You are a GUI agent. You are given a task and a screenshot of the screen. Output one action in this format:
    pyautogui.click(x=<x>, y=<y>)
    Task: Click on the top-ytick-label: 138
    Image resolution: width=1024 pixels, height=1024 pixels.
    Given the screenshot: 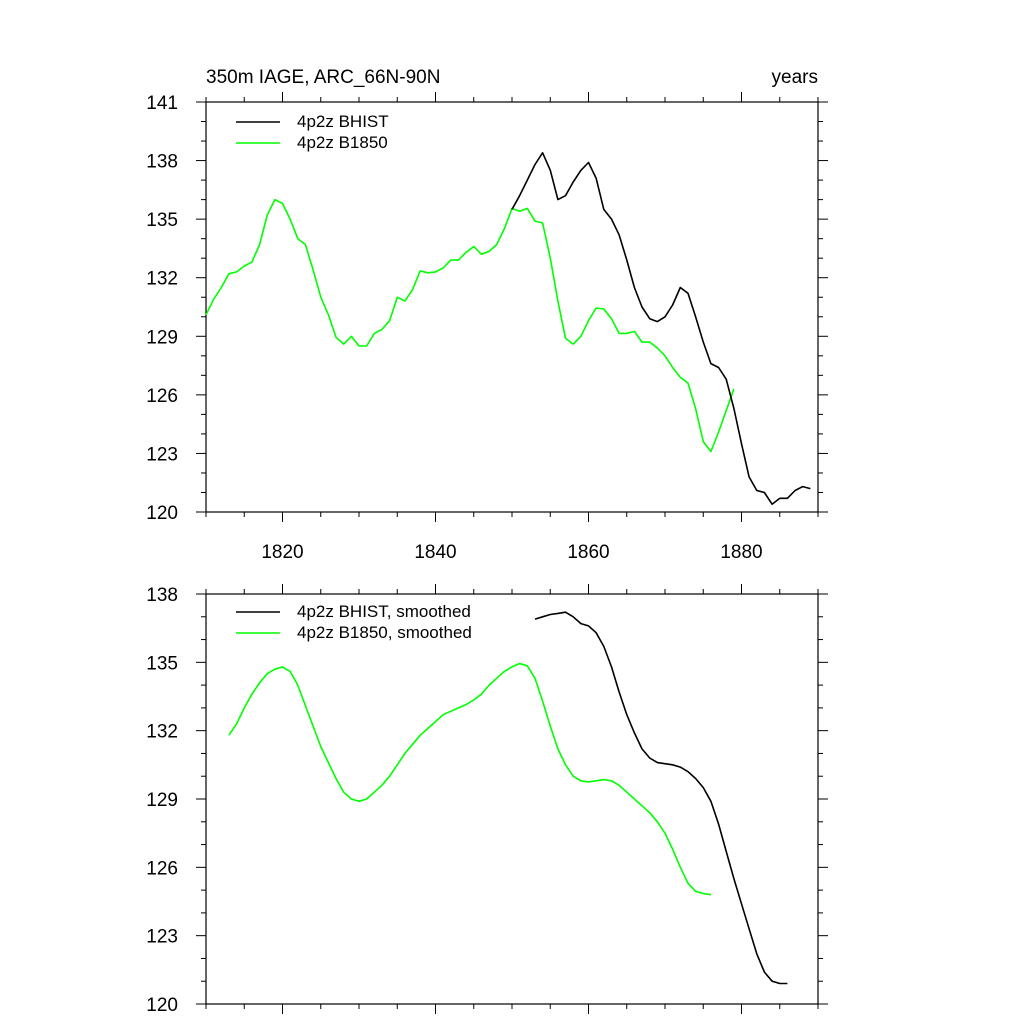 What is the action you would take?
    pyautogui.click(x=162, y=162)
    